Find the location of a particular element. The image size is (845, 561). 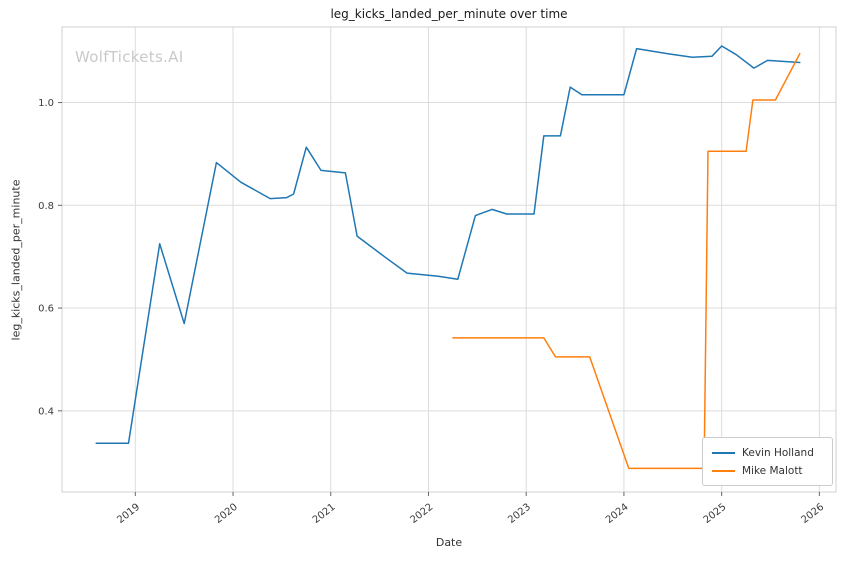

legend-item: Kevin Holland is located at coordinates (767, 453).